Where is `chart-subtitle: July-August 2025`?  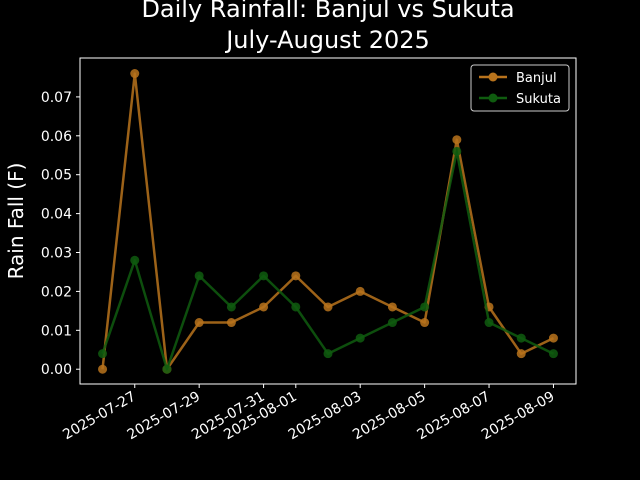 chart-subtitle: July-August 2025 is located at coordinates (327, 40).